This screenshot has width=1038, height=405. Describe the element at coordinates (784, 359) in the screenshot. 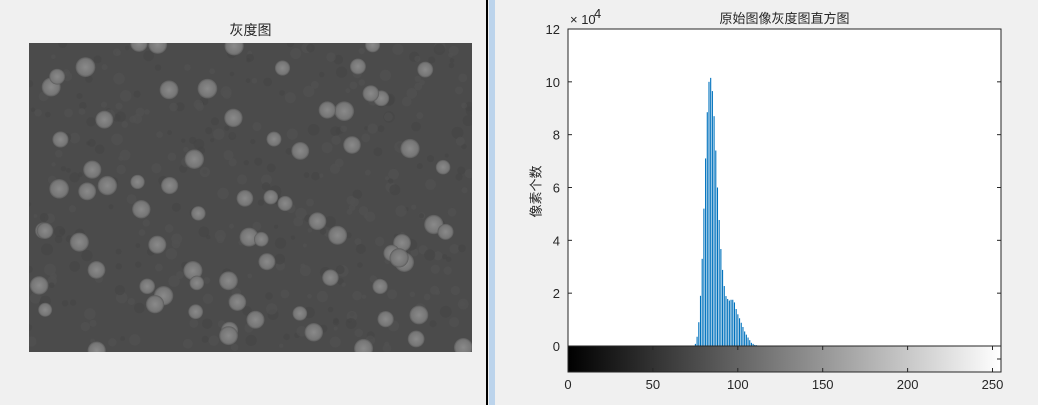

I see `colorbar` at that location.